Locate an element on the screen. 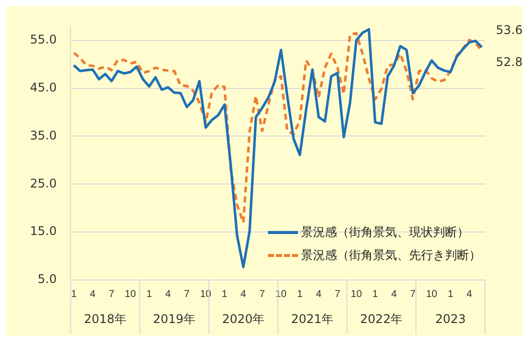  data-label: 53.6 is located at coordinates (509, 30).